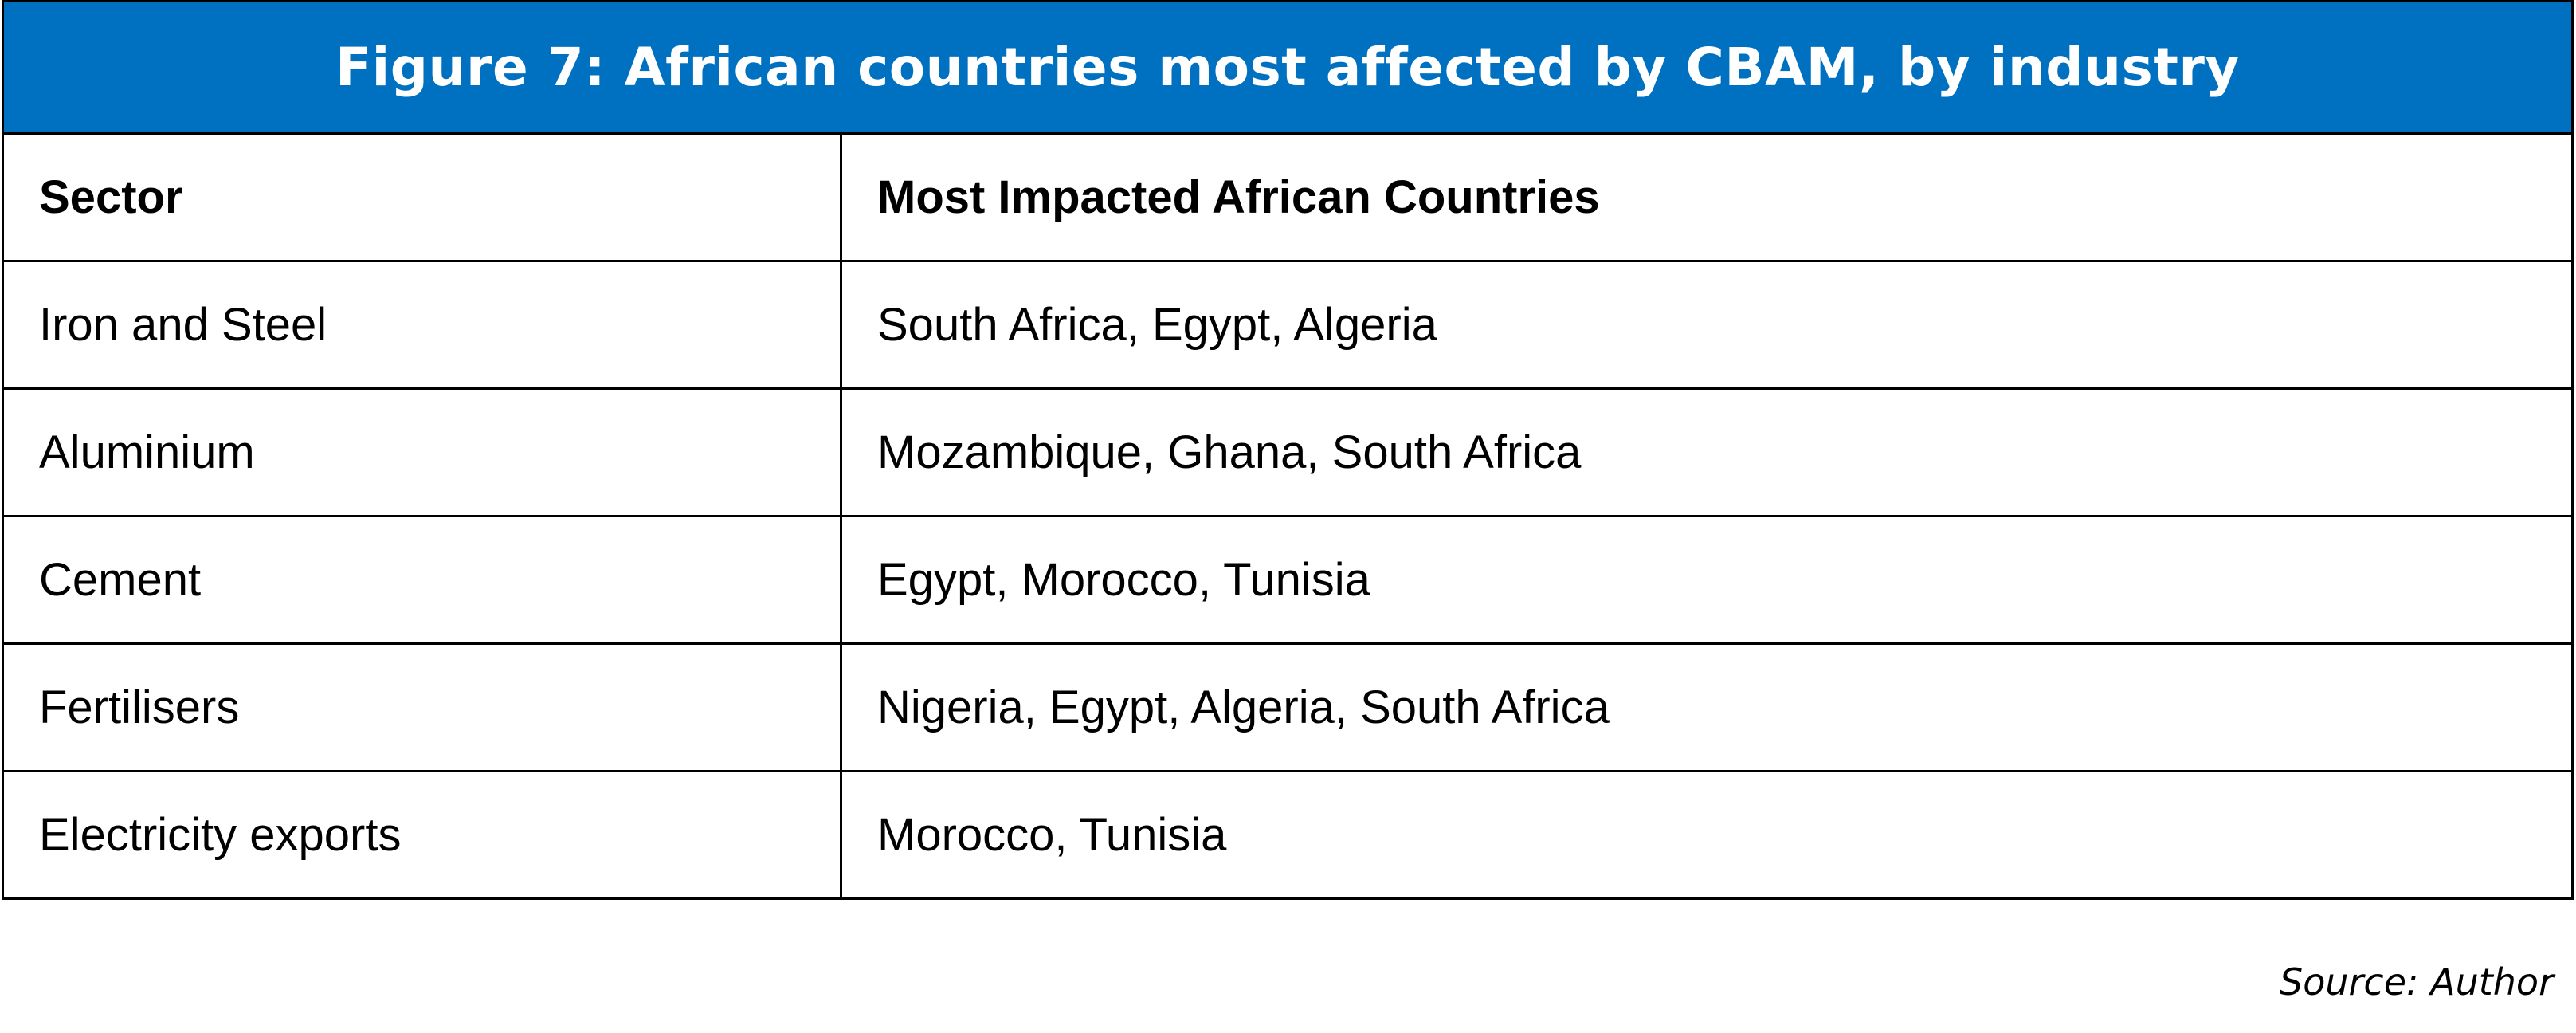 The image size is (2576, 1033). I want to click on table-row: Electricity exports Morocco, Tunisia, so click(1288, 835).